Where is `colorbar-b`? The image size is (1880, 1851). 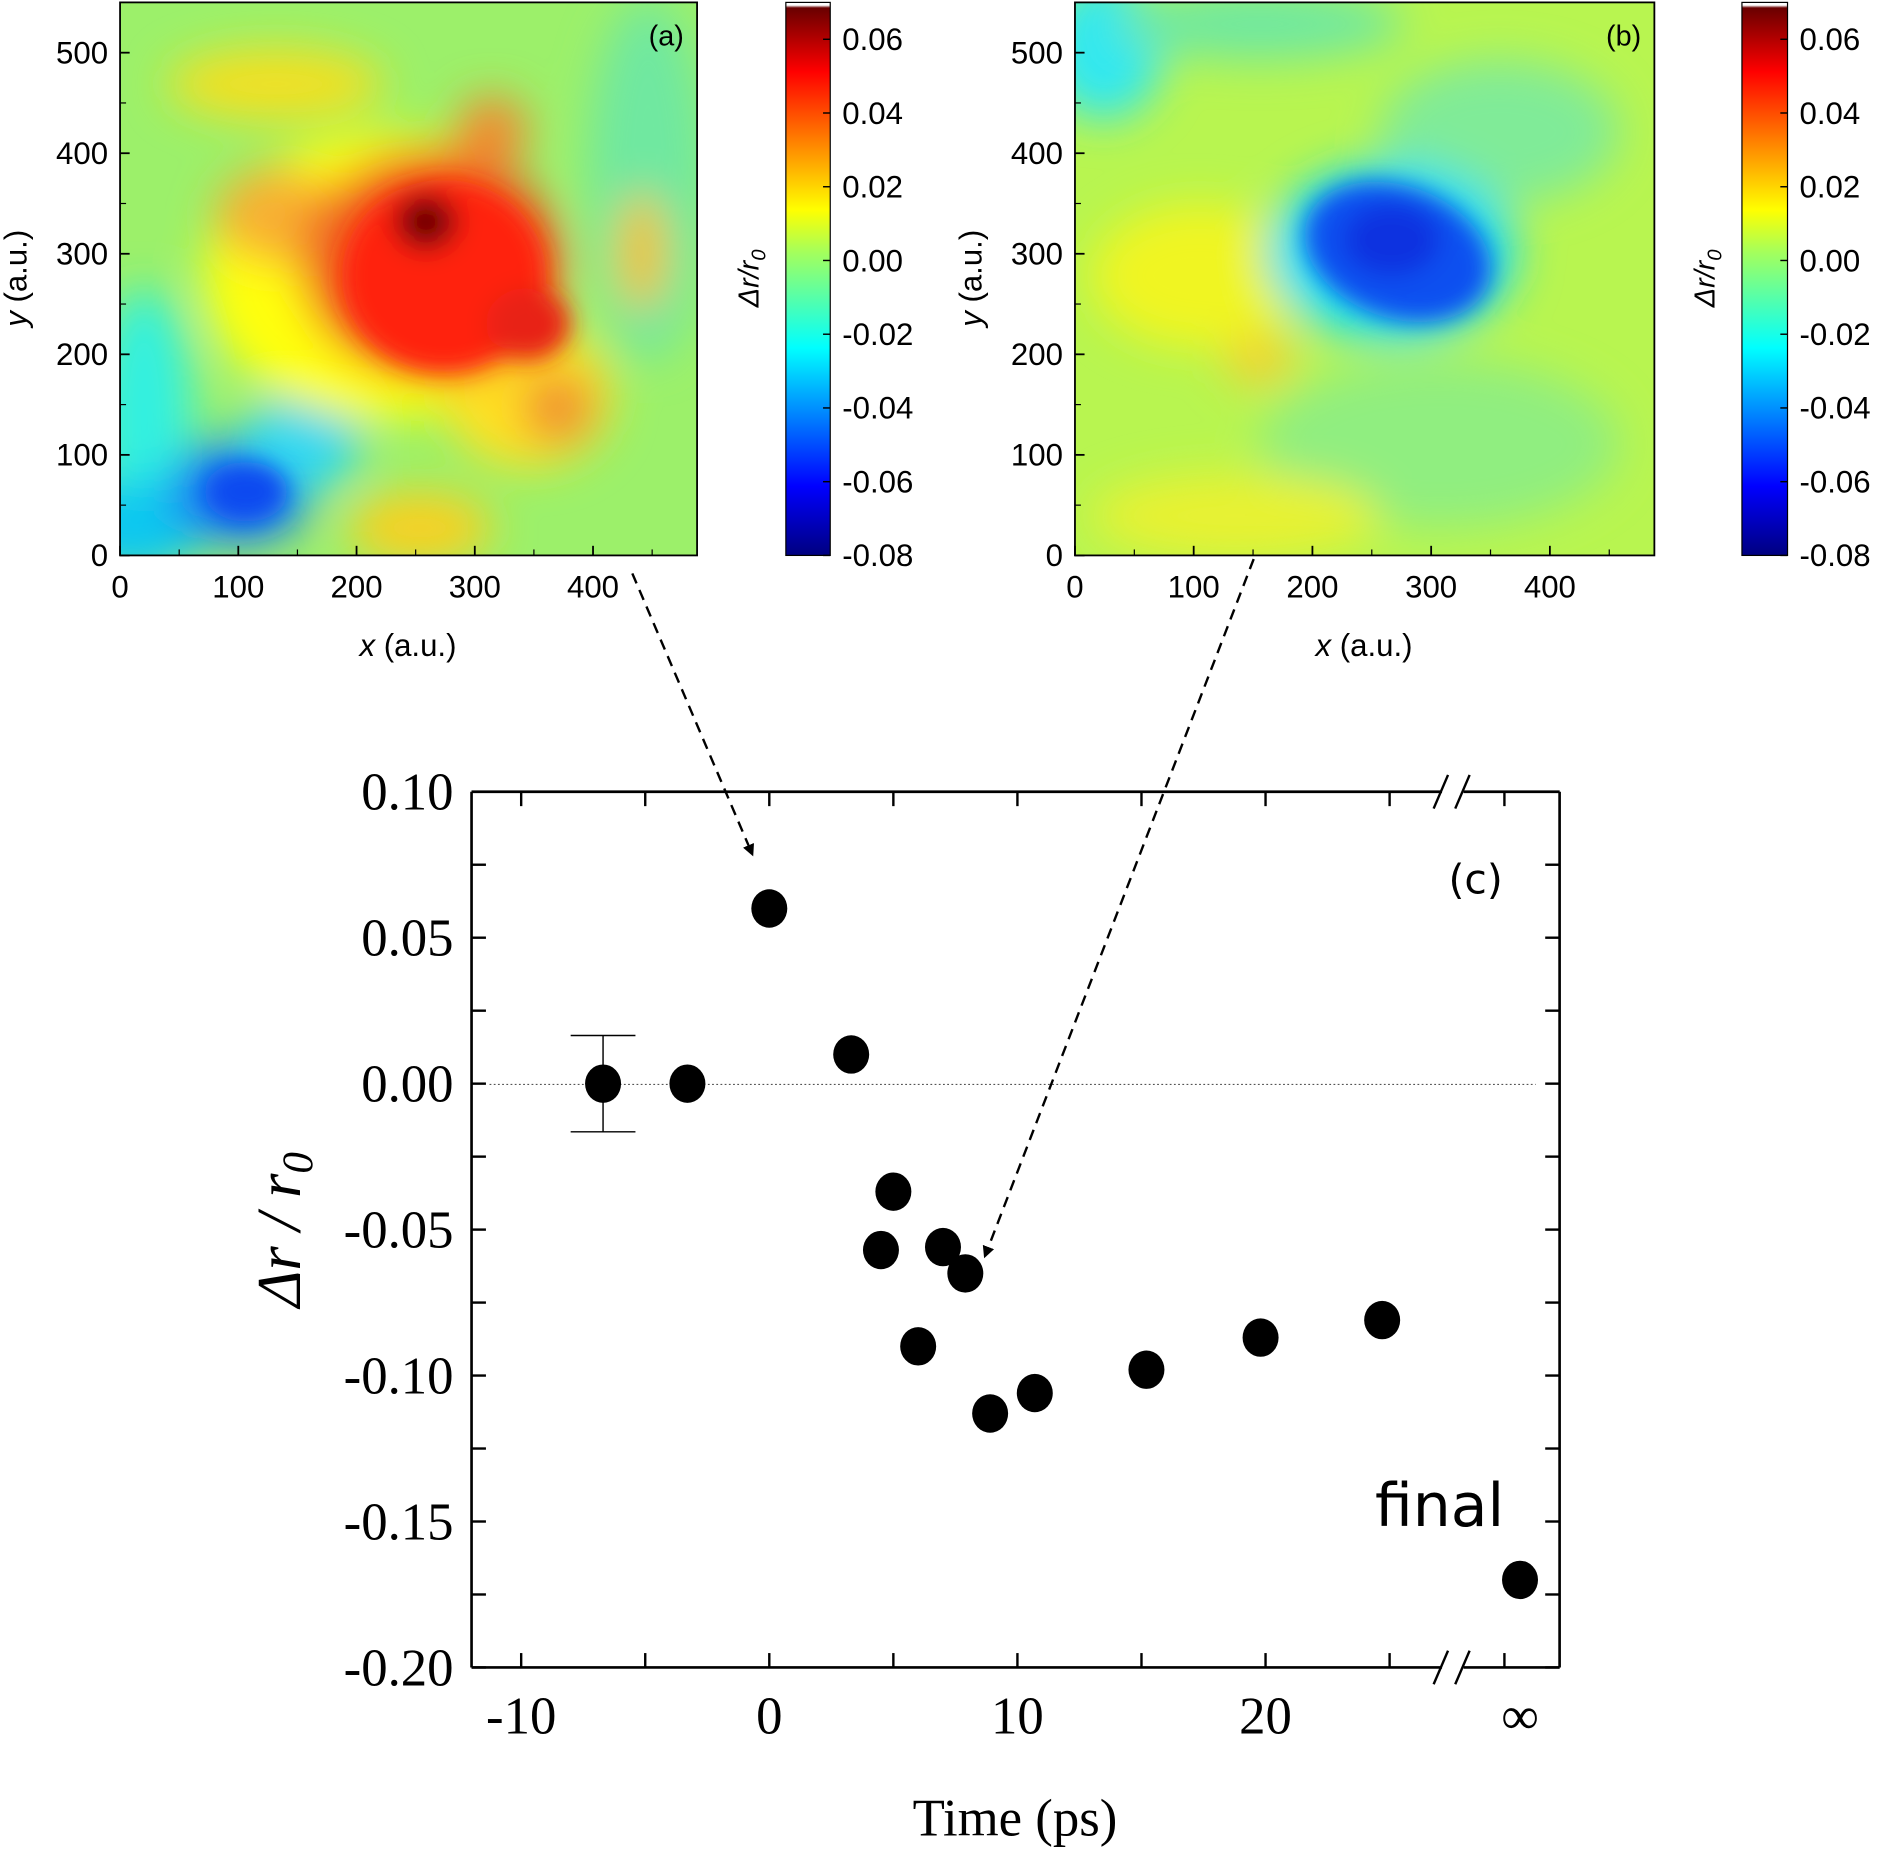
colorbar-b is located at coordinates (1765, 279).